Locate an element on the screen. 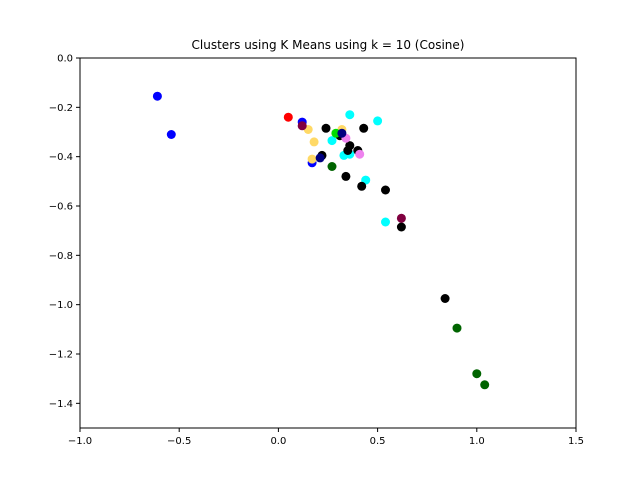 The image size is (640, 480). x-tick-label: −1.0 is located at coordinates (80, 441).